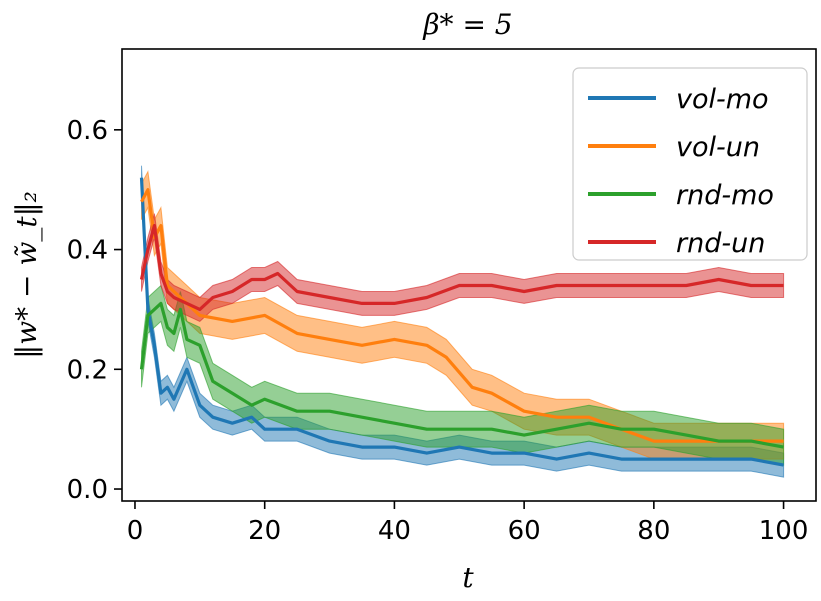 The image size is (821, 601). I want to click on x-tick-label: 80, so click(653, 531).